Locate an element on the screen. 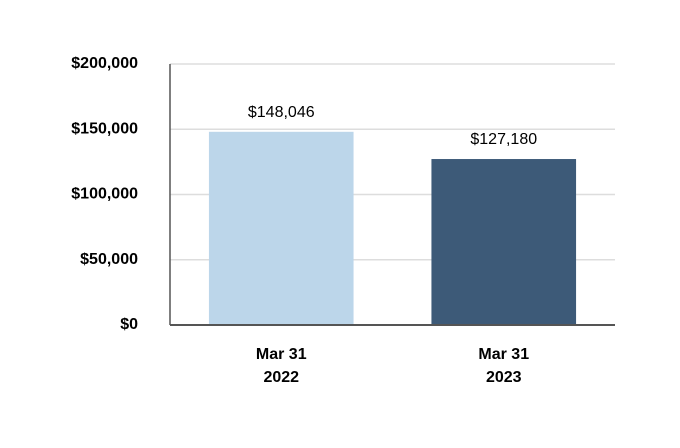 The image size is (680, 448). y-tick-label: $50,000 is located at coordinates (109, 259).